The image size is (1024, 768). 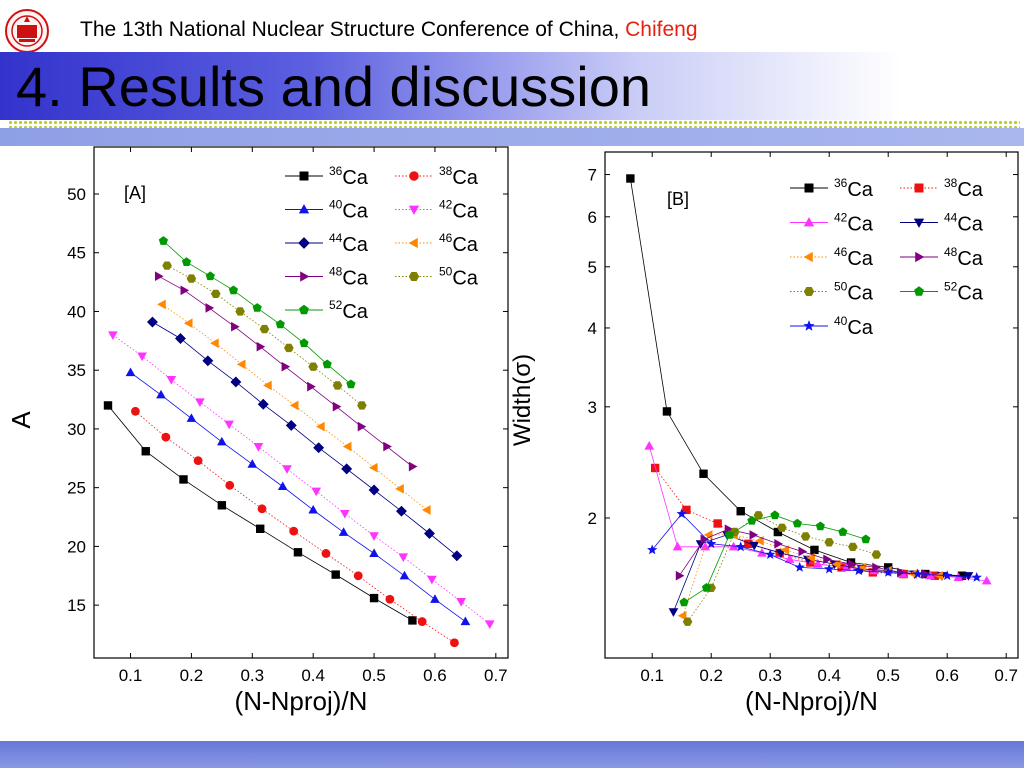 What do you see at coordinates (811, 701) in the screenshot?
I see `x-axis-label: (N-Nproj)/N` at bounding box center [811, 701].